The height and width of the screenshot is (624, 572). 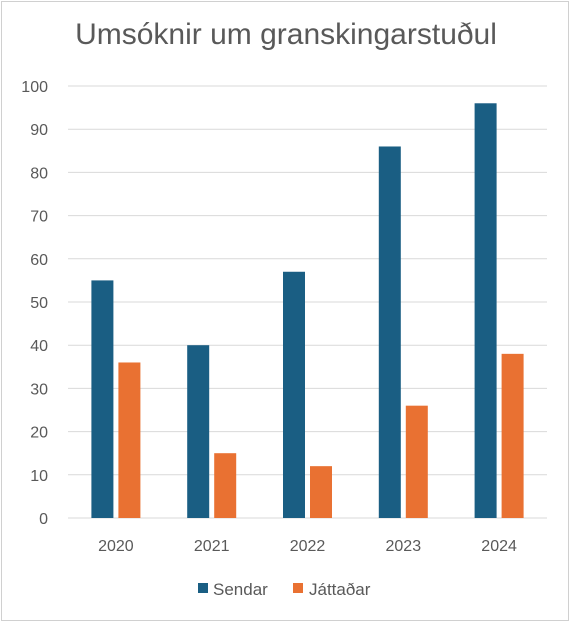 What do you see at coordinates (203, 588) in the screenshot?
I see `legend-swatch-sendar` at bounding box center [203, 588].